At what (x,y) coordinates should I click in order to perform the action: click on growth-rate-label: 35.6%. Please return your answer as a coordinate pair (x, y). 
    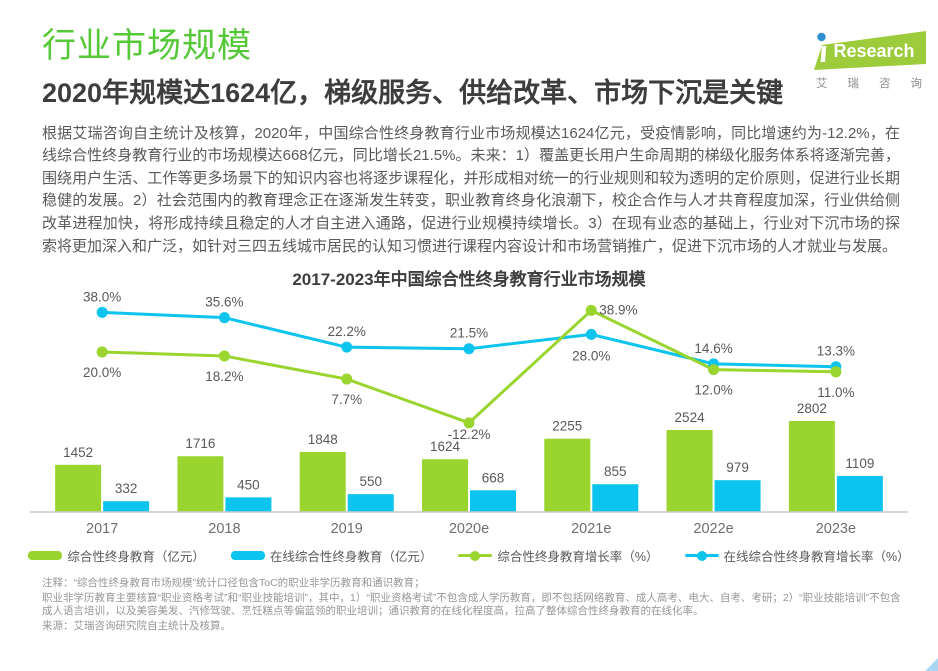
    Looking at the image, I should click on (224, 302).